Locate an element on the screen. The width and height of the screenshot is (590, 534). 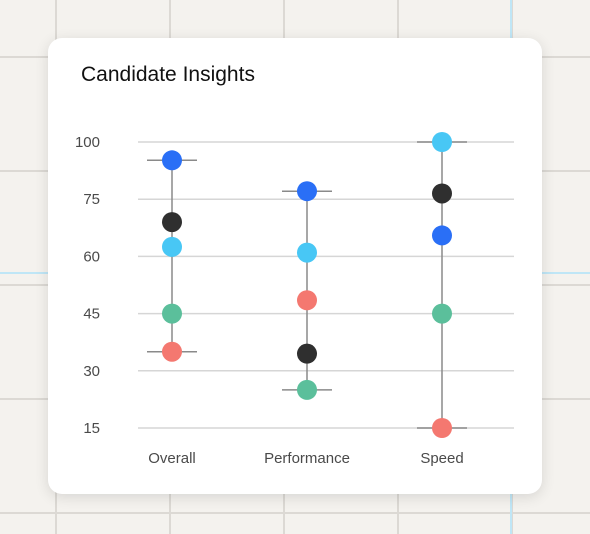
y-tick-label: 45 is located at coordinates (91, 314).